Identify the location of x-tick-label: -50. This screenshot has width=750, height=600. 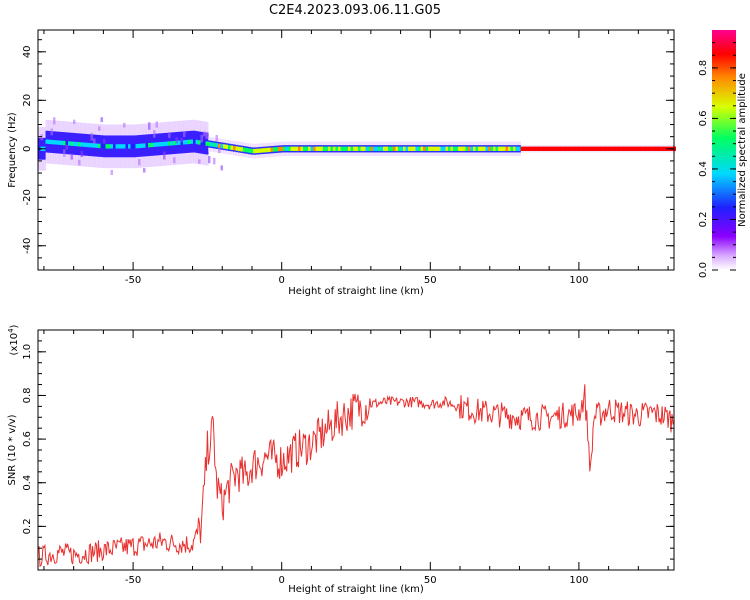
(133, 280).